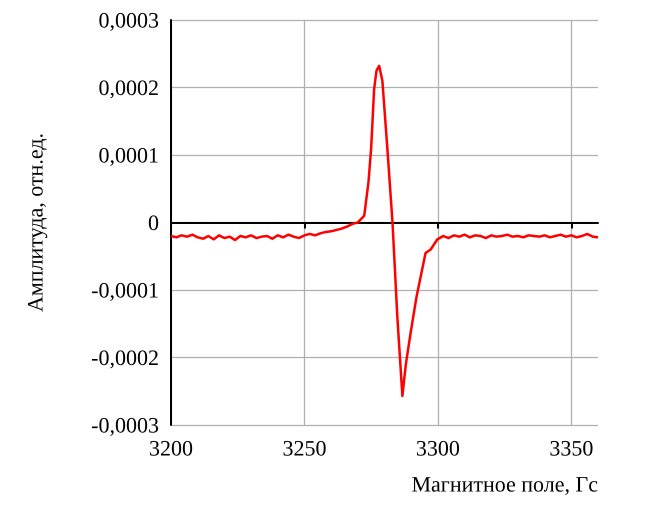 The image size is (654, 515). What do you see at coordinates (438, 448) in the screenshot?
I see `x-tick-label: 3300` at bounding box center [438, 448].